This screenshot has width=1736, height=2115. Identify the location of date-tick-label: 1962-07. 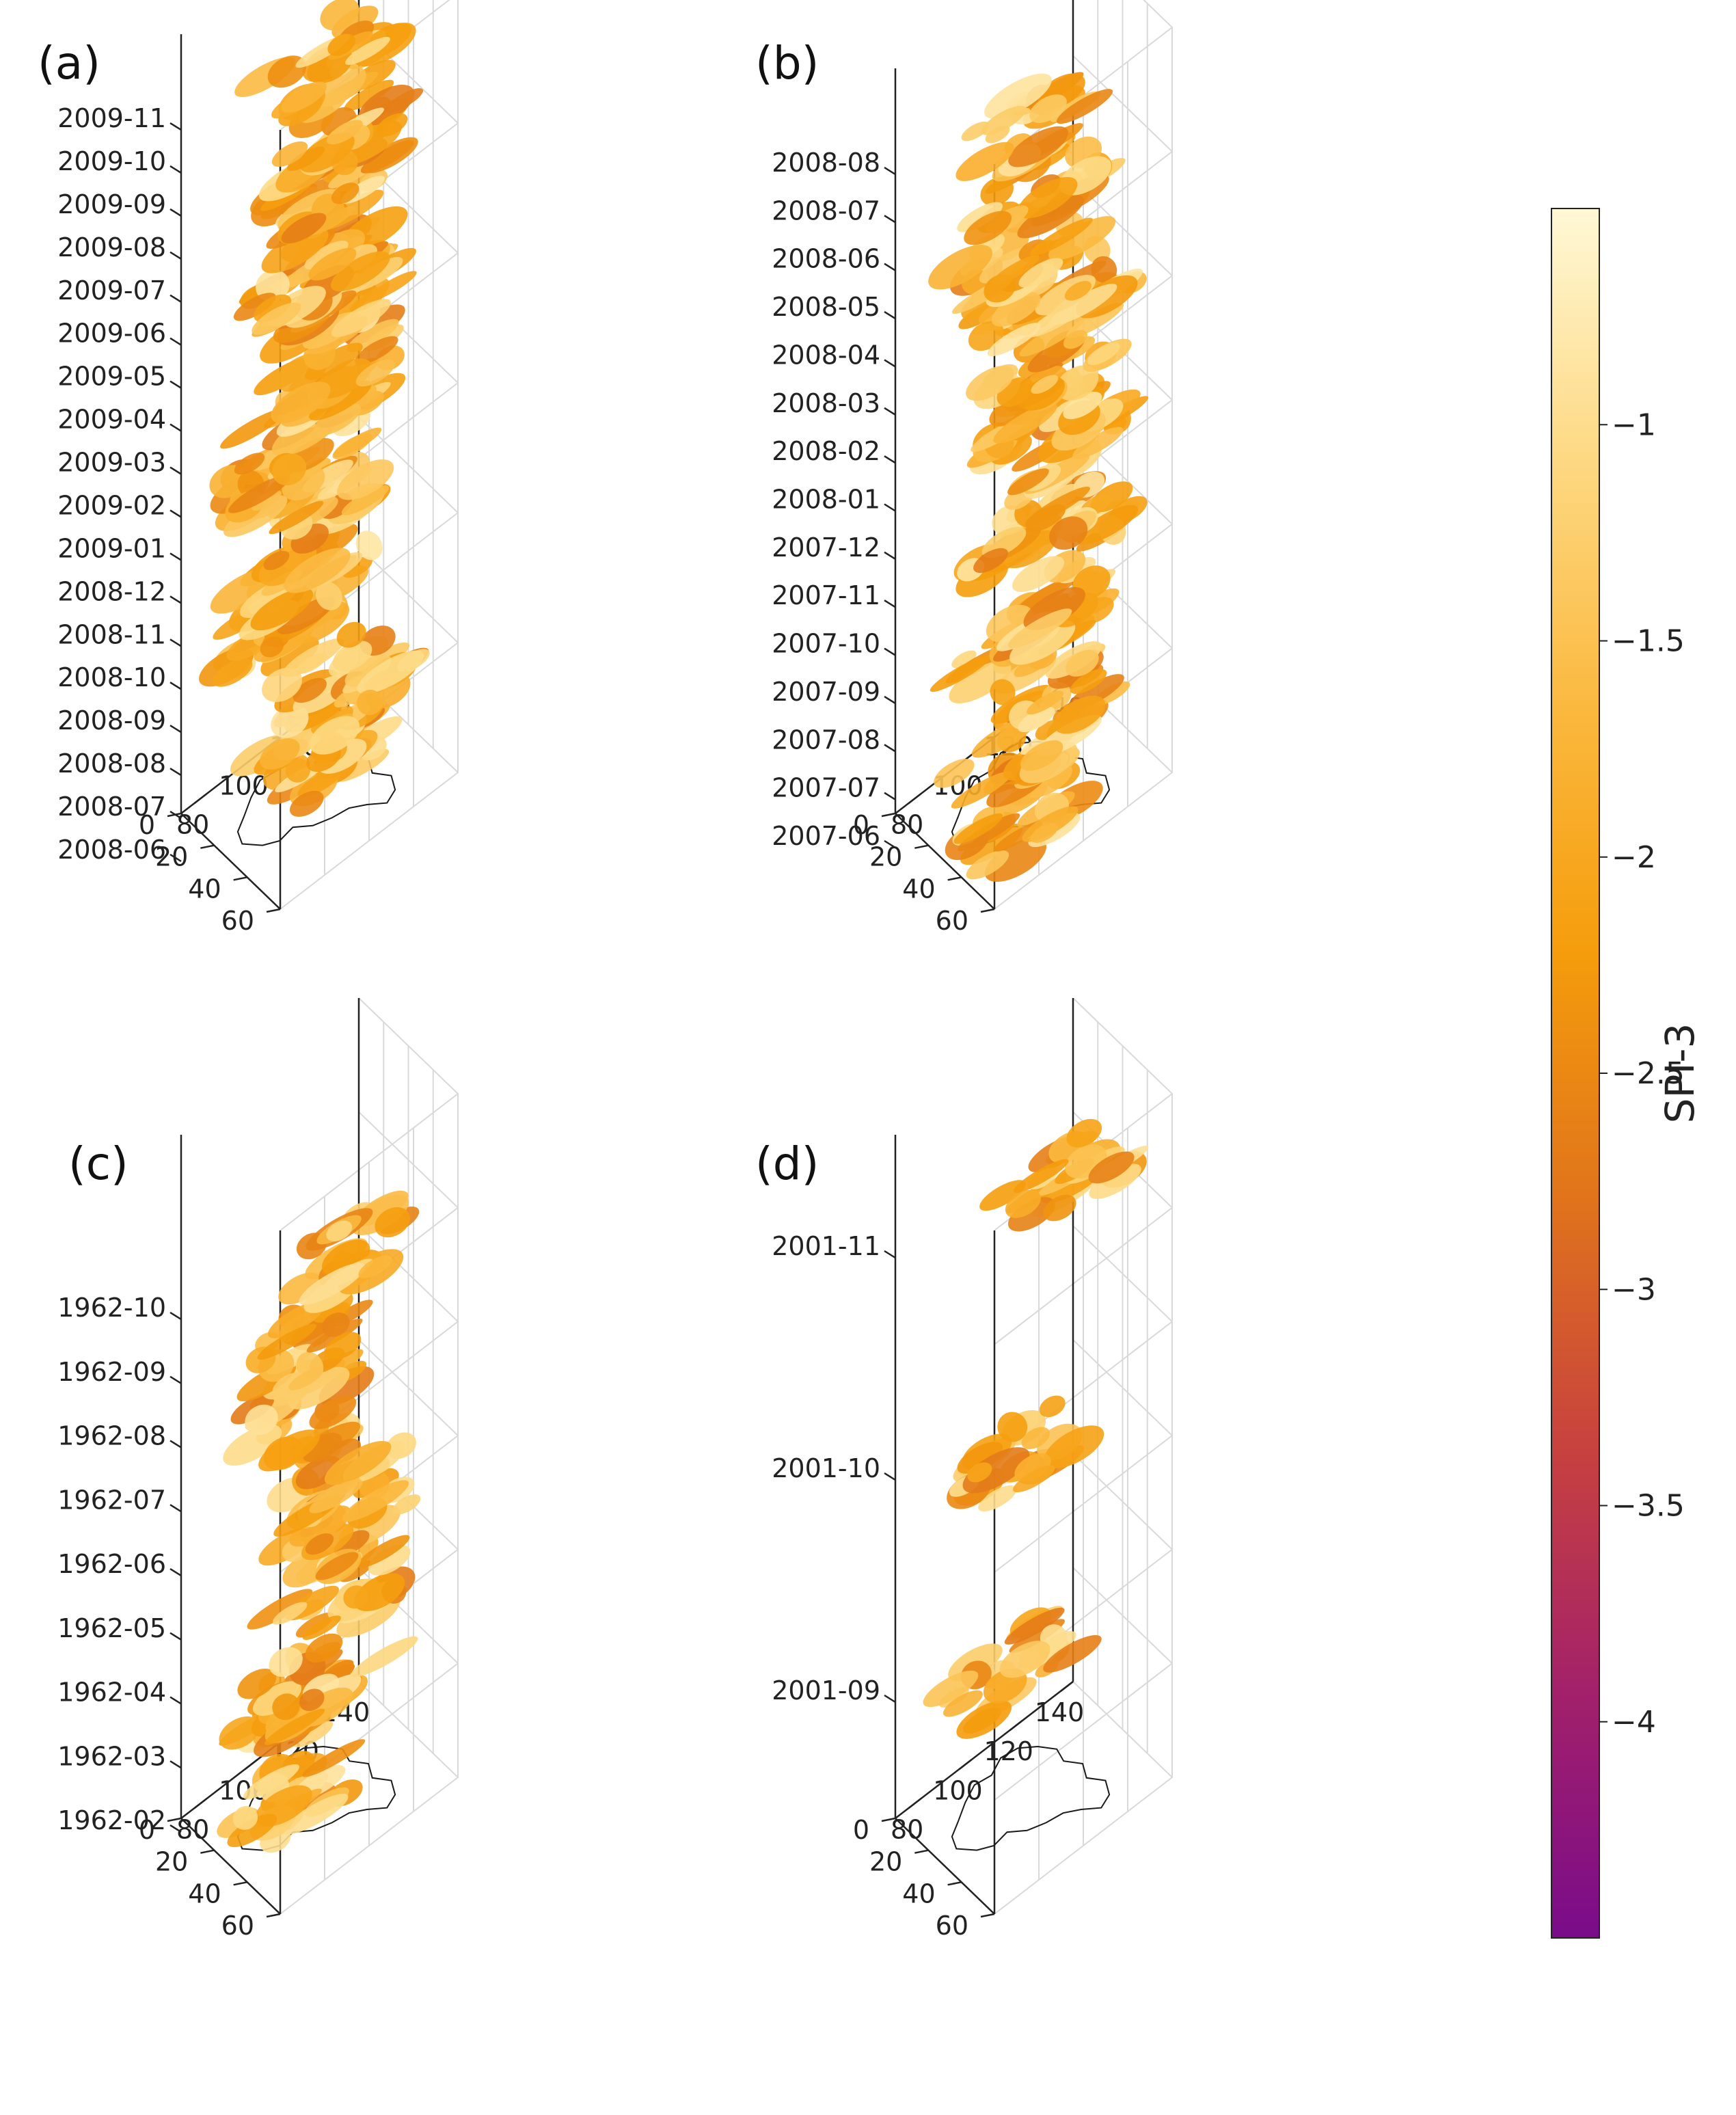
(111, 1500).